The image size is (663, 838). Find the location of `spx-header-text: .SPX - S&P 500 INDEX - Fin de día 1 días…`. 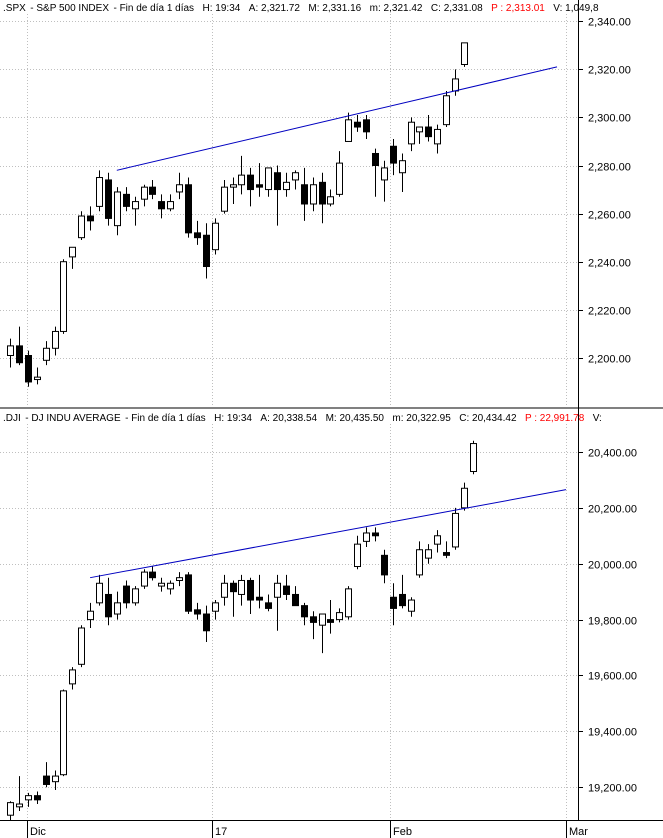

spx-header-text: .SPX - S&P 500 INDEX - Fin de día 1 días… is located at coordinates (301, 7).